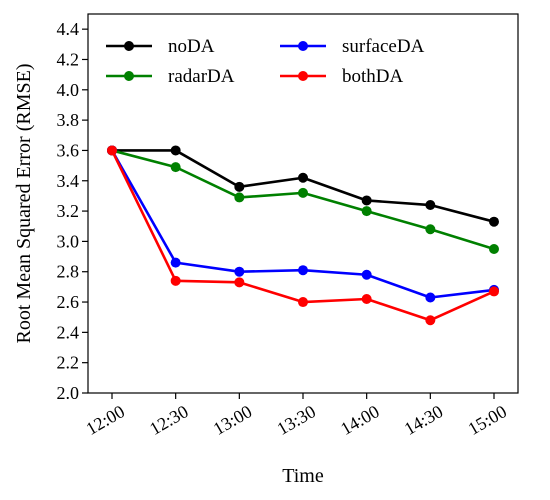  What do you see at coordinates (68, 181) in the screenshot?
I see `y-tick-label: 3.4` at bounding box center [68, 181].